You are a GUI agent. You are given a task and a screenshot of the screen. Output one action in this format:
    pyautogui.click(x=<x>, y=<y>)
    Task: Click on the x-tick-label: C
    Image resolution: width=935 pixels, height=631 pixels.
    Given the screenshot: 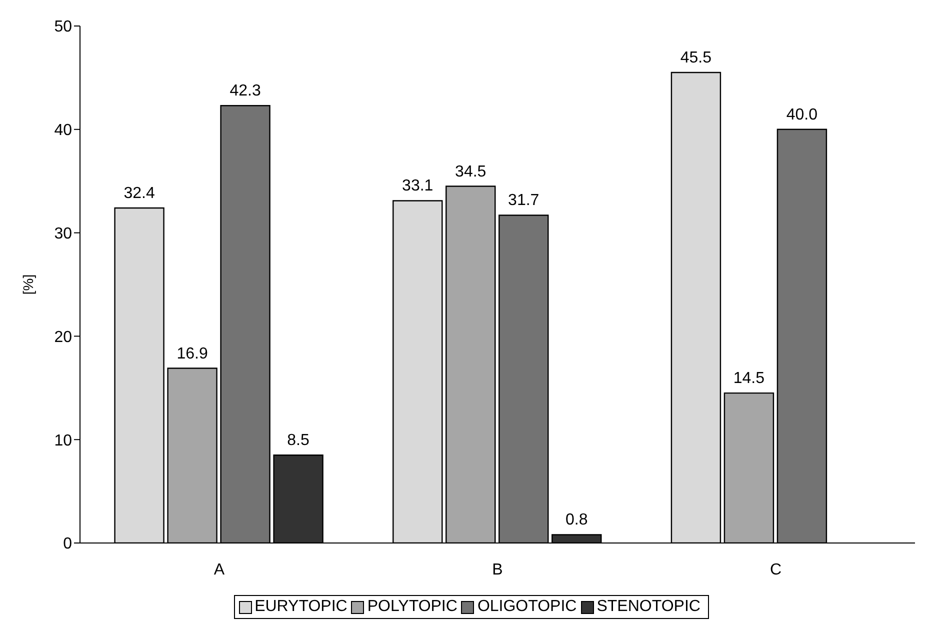 What is the action you would take?
    pyautogui.click(x=776, y=569)
    